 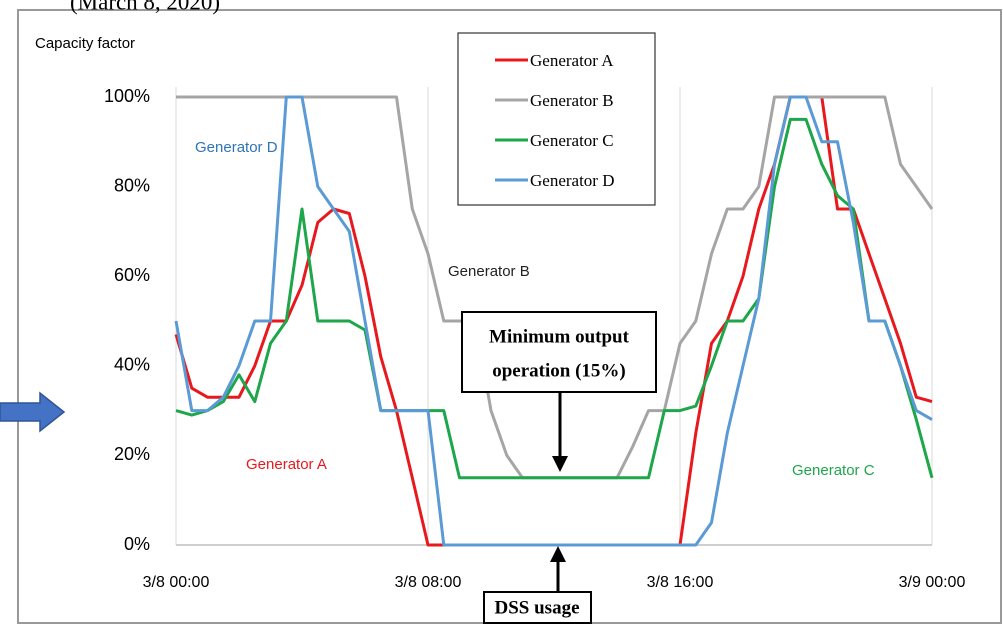 I want to click on y-axis-label: Capacity factor, so click(x=85, y=43).